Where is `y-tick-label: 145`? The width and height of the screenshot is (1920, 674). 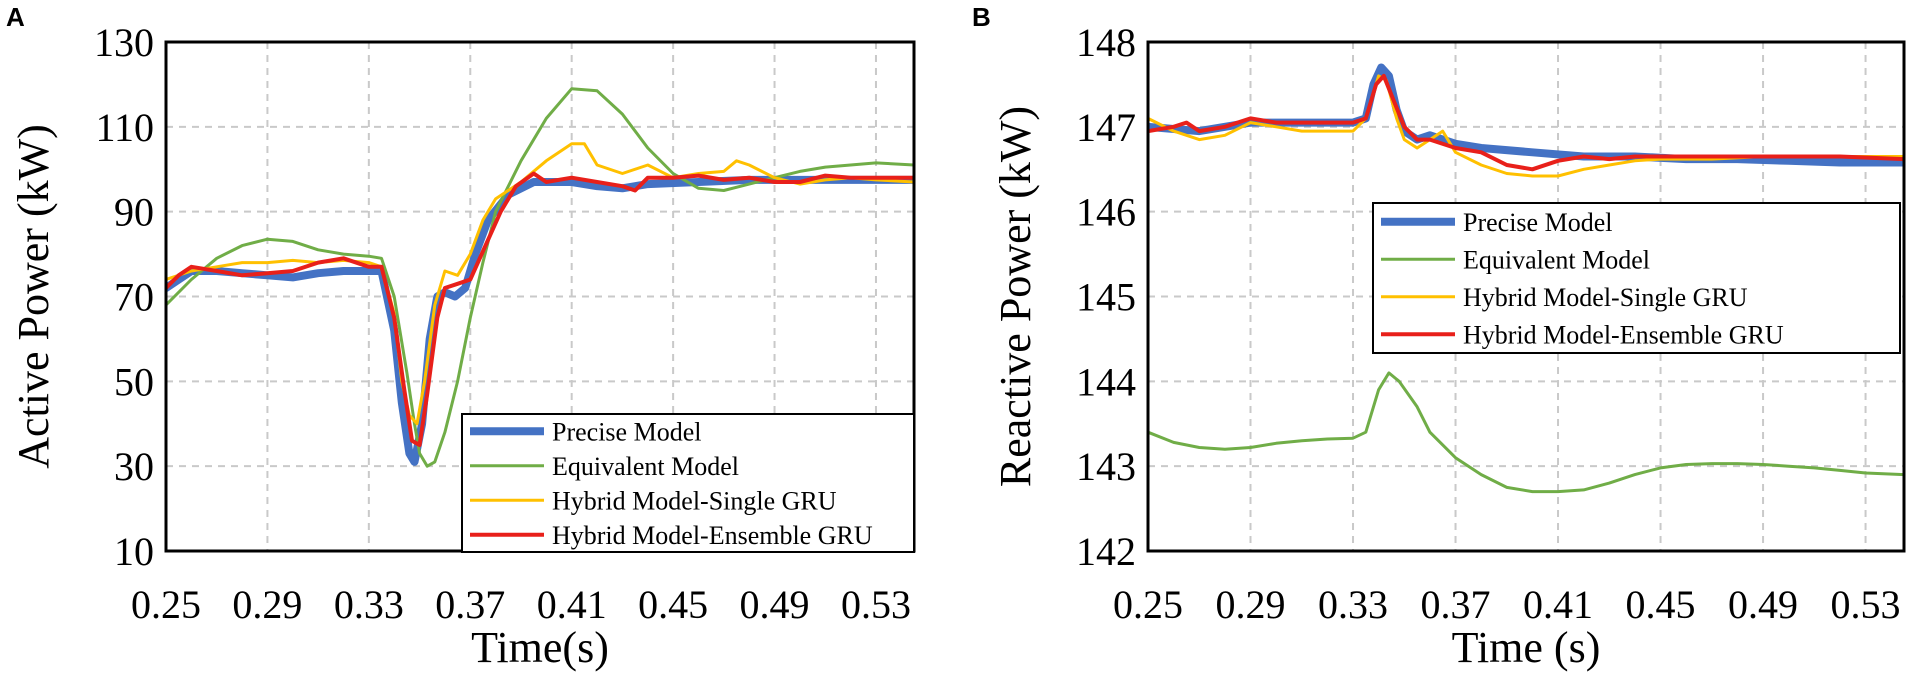
y-tick-label: 145 is located at coordinates (1106, 297).